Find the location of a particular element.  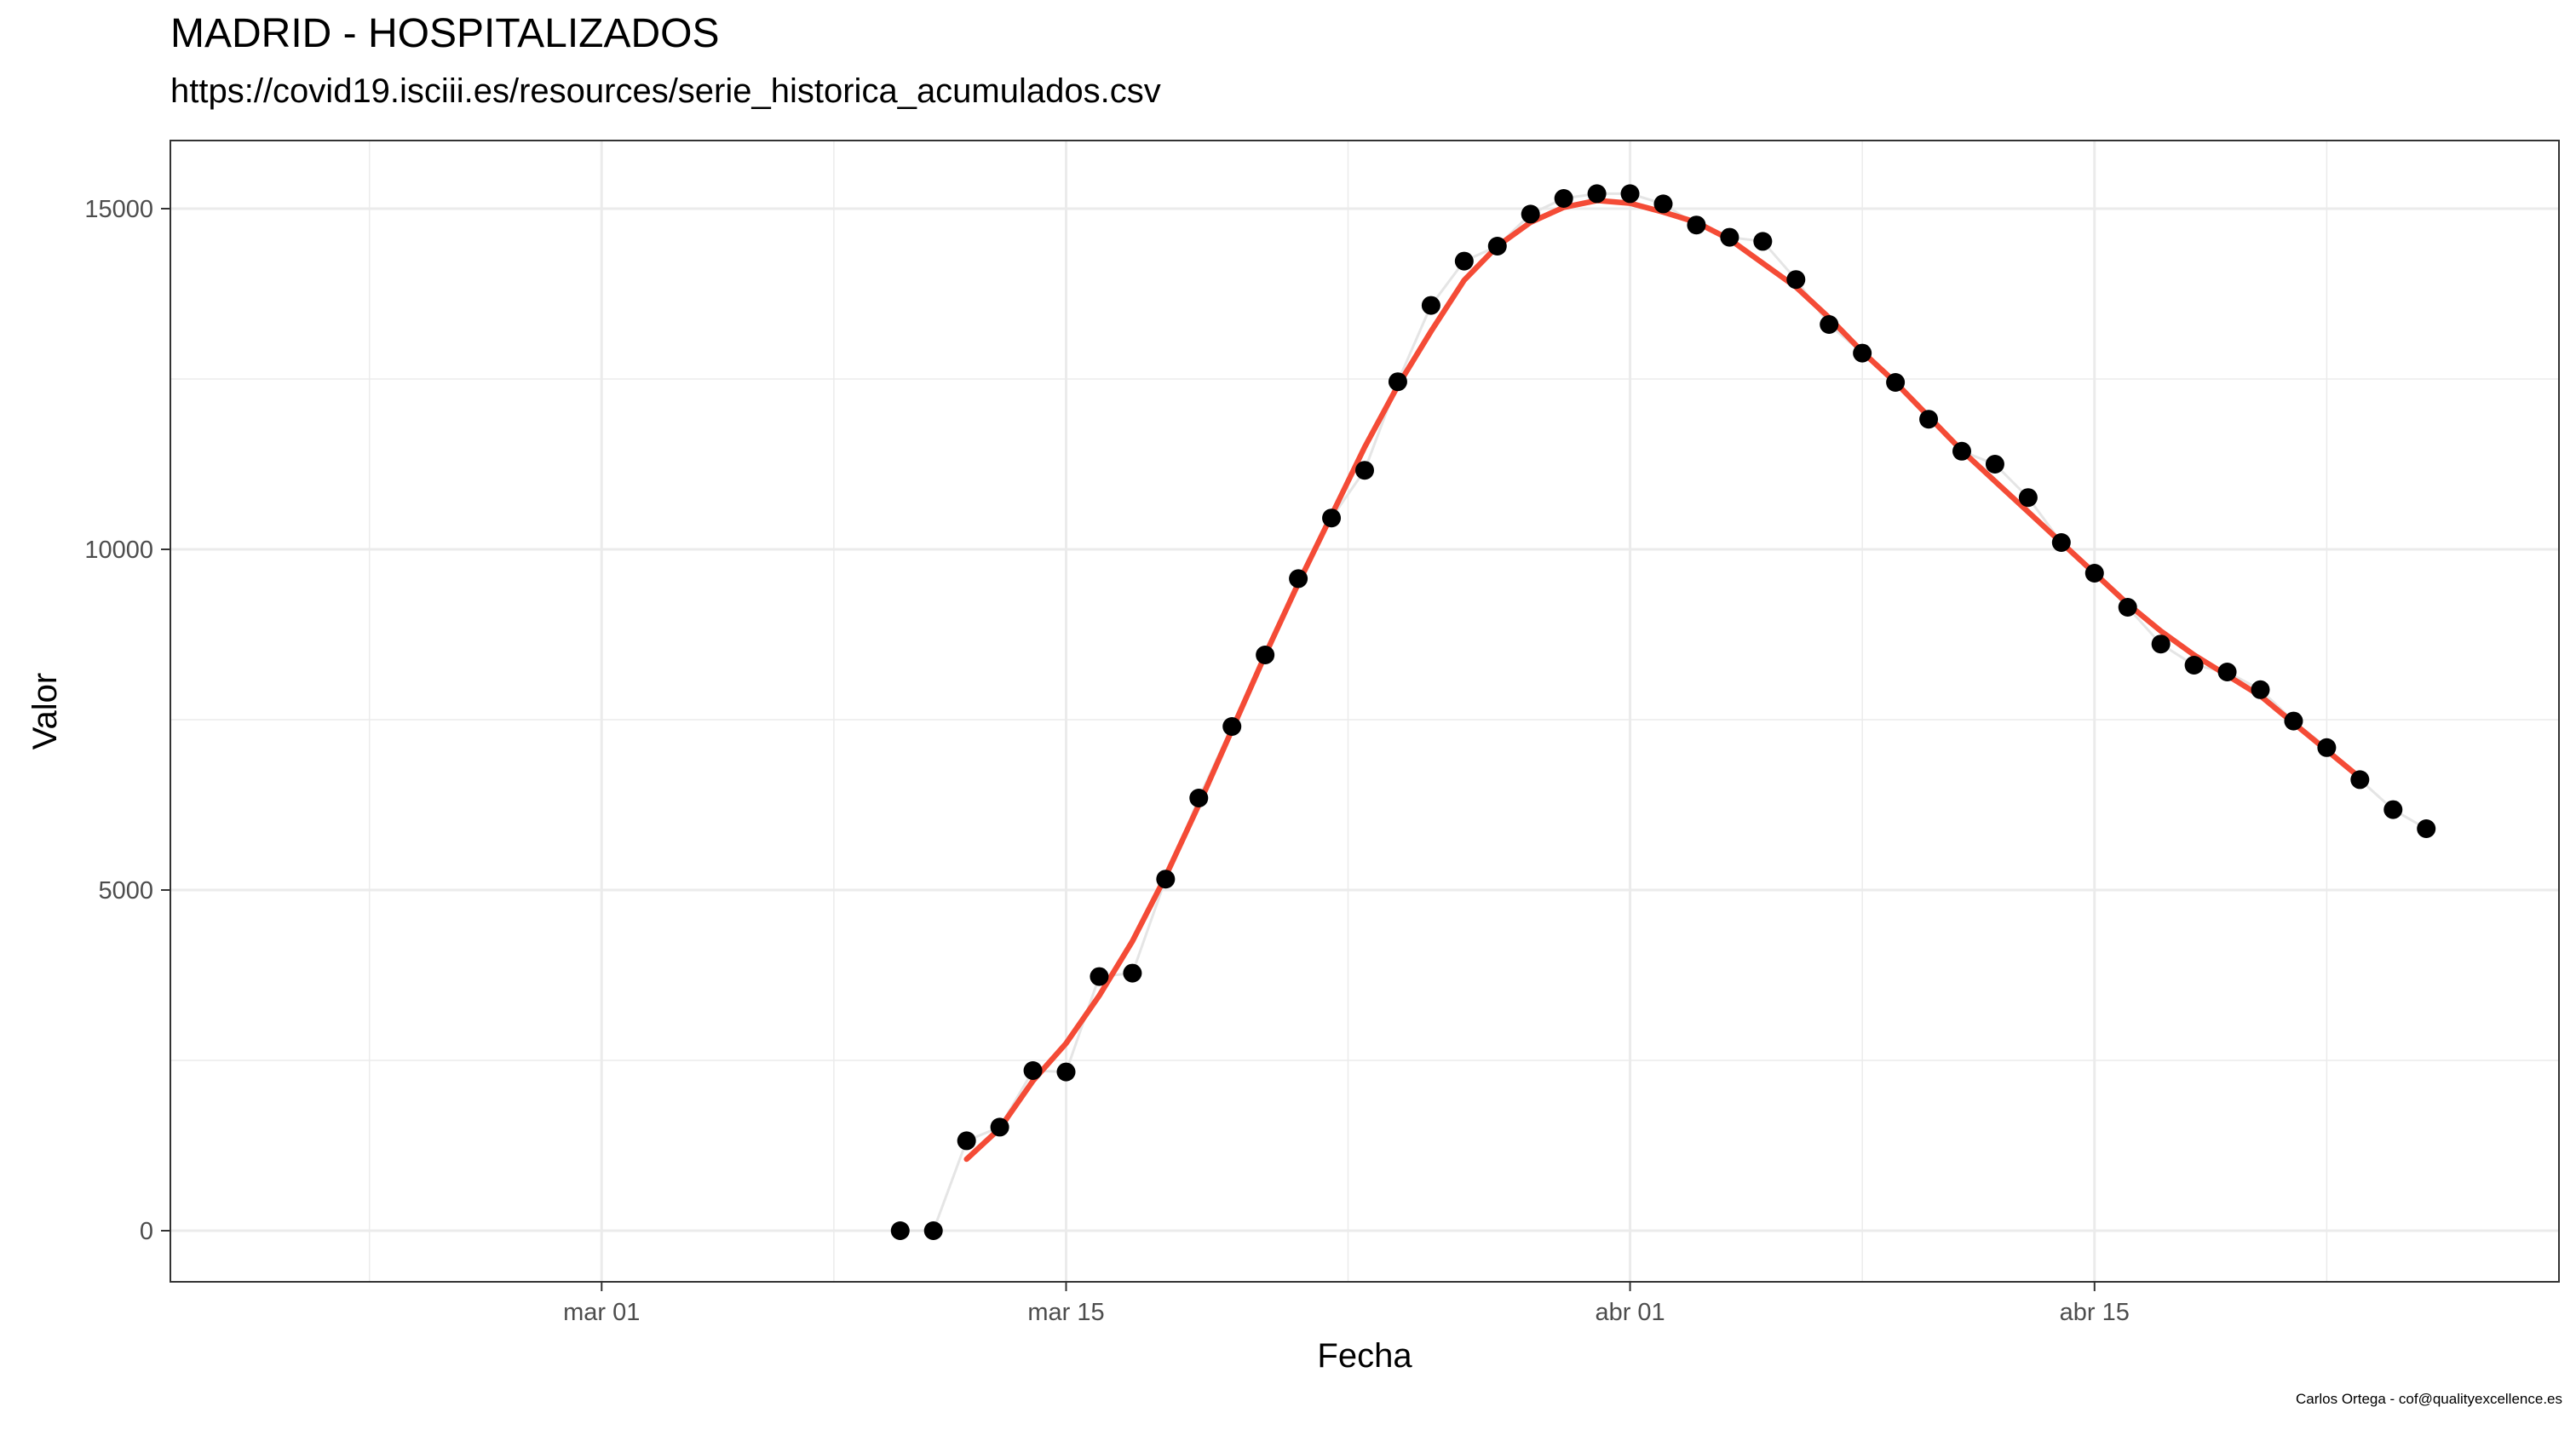

y-tick-label: 5000 is located at coordinates (126, 891).